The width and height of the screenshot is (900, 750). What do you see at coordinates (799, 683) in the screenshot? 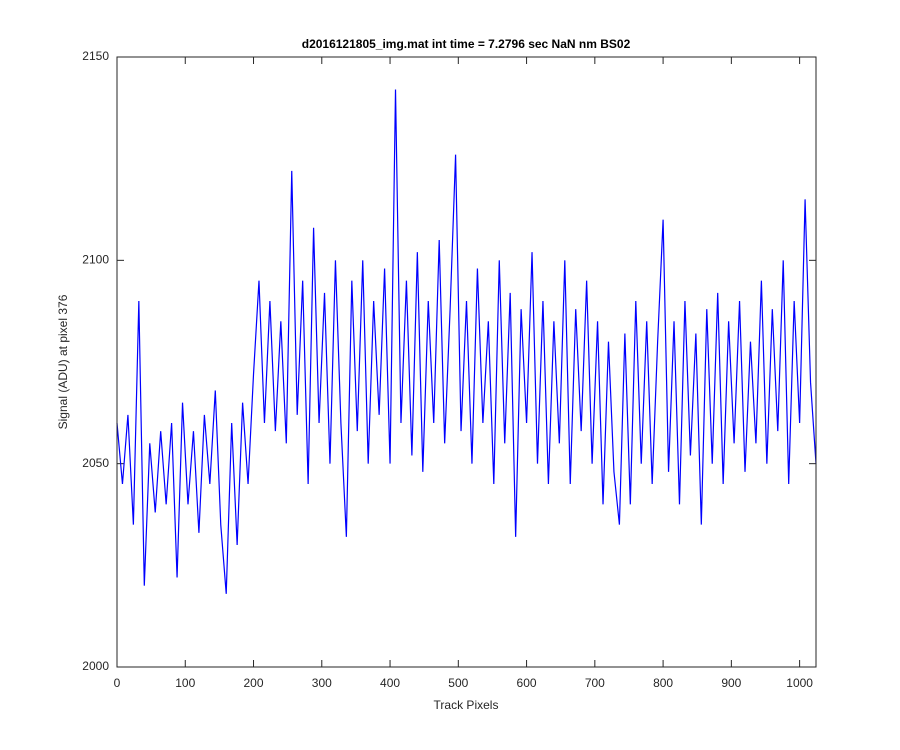
I see `x-tick-label: 1000` at bounding box center [799, 683].